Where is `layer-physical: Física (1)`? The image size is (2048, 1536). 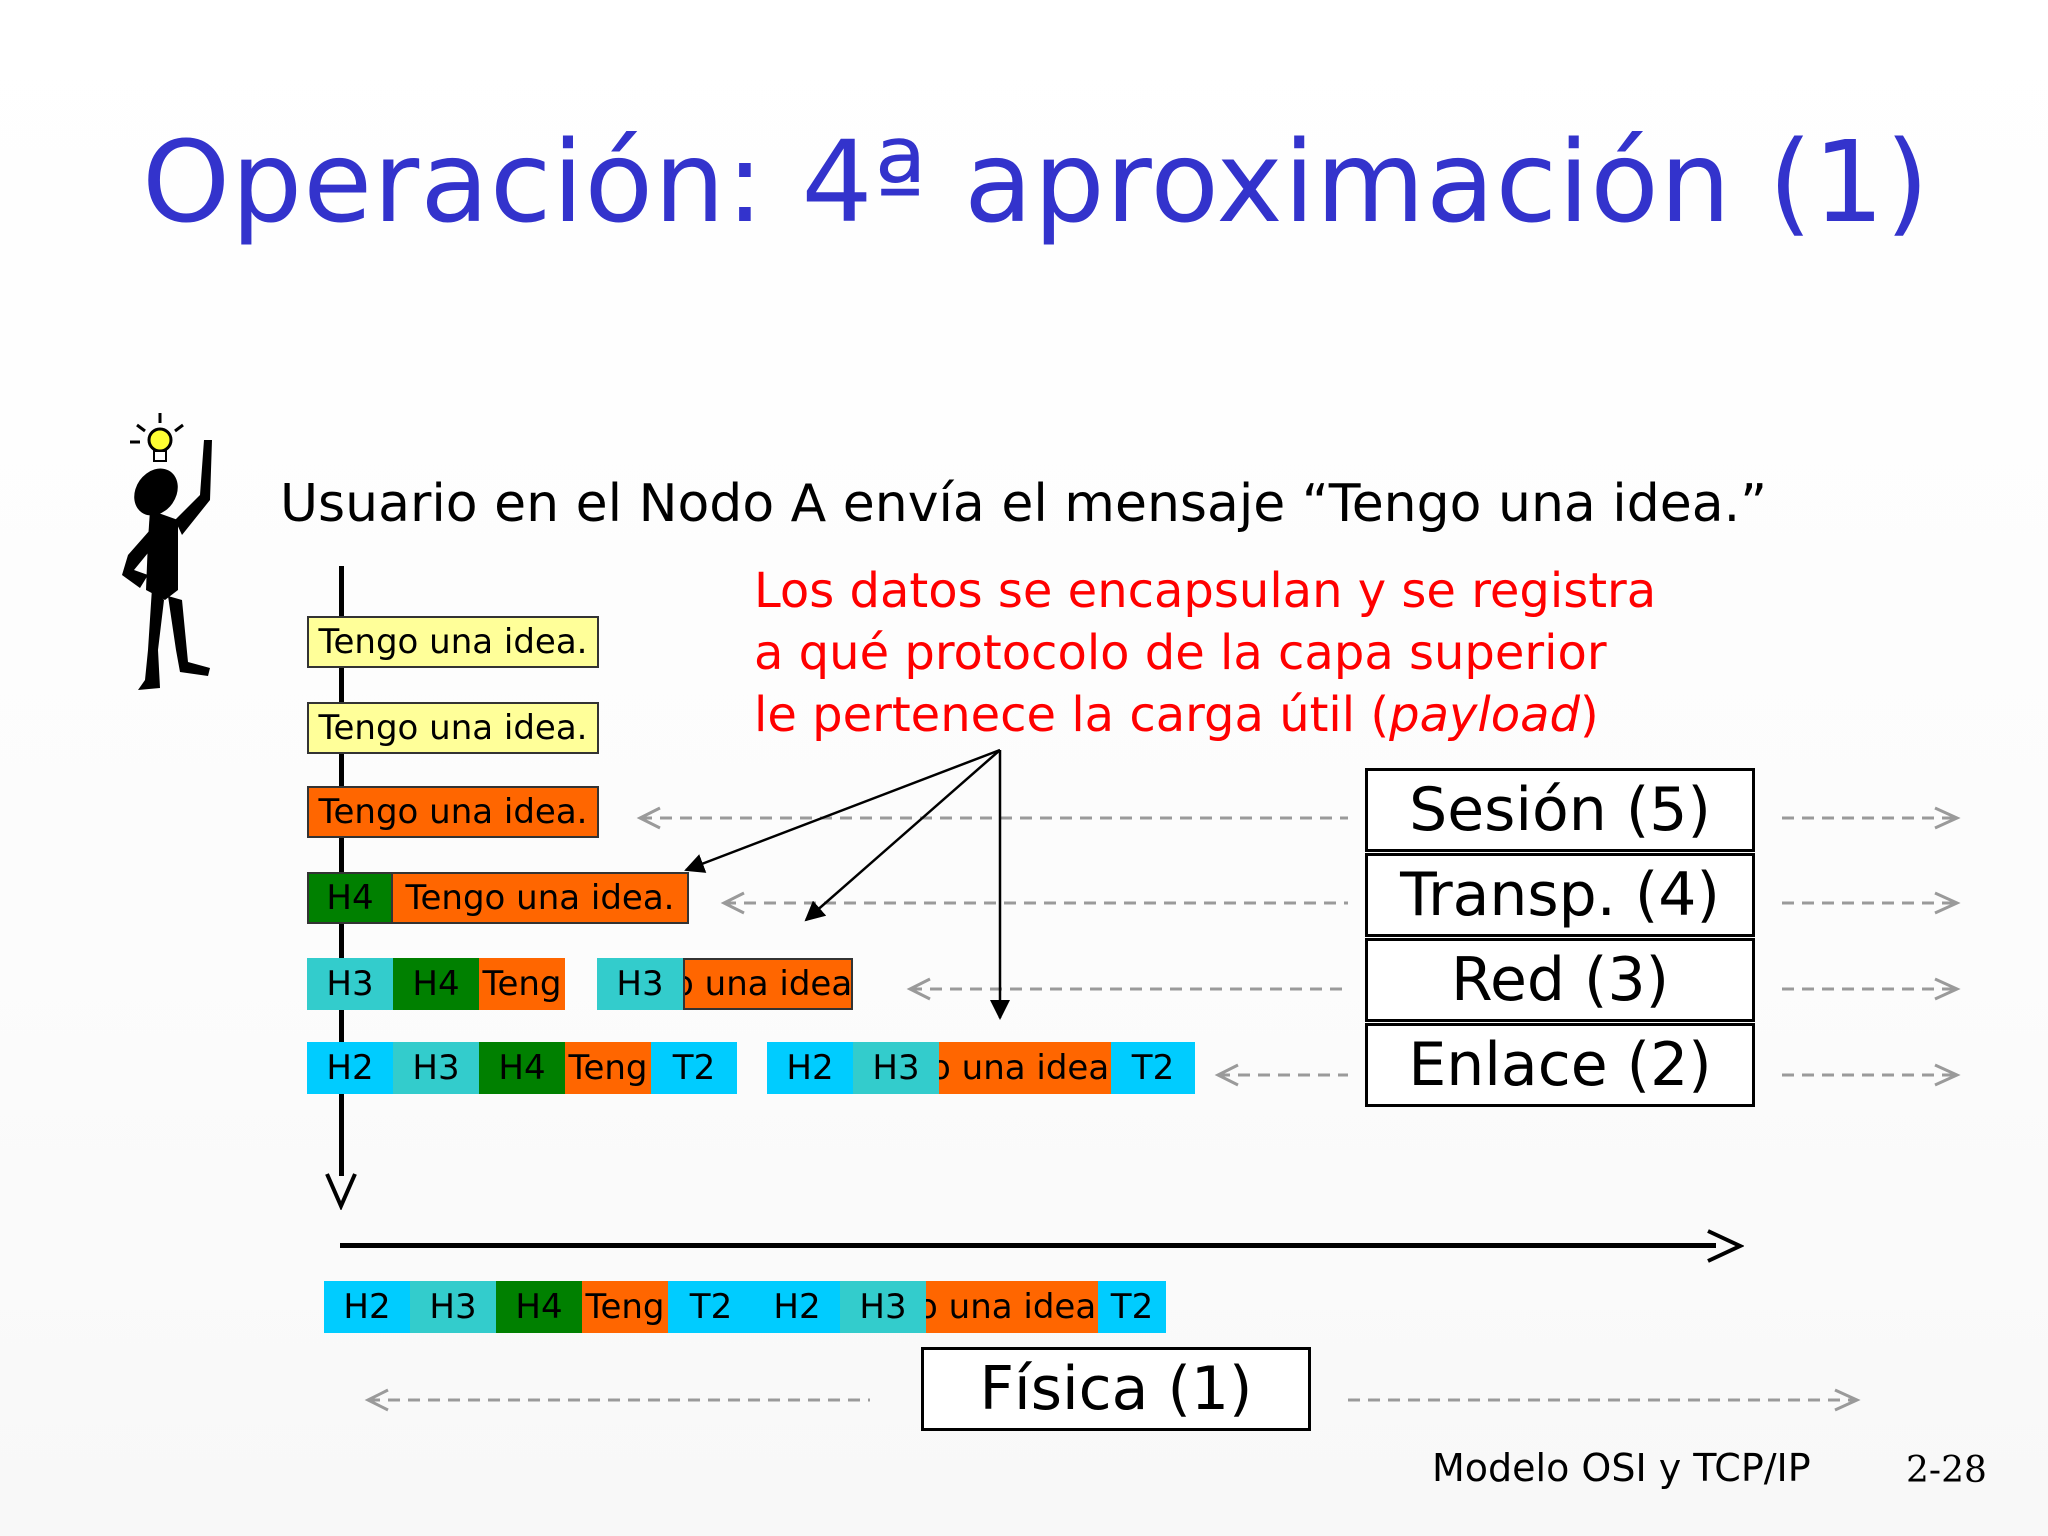 layer-physical: Física (1) is located at coordinates (1116, 1389).